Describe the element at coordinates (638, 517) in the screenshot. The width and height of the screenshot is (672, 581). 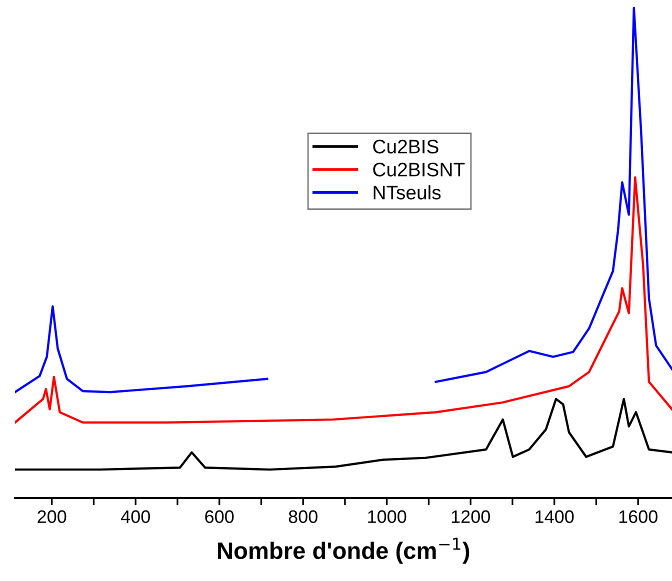
I see `x-tick-label: 1600` at that location.